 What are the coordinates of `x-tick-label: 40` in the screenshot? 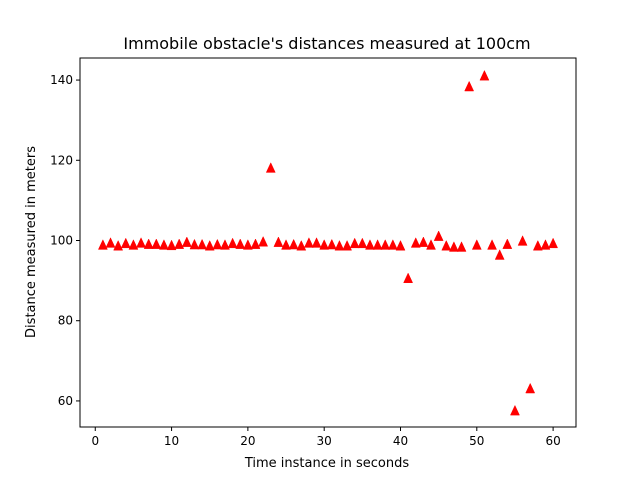 It's located at (400, 441).